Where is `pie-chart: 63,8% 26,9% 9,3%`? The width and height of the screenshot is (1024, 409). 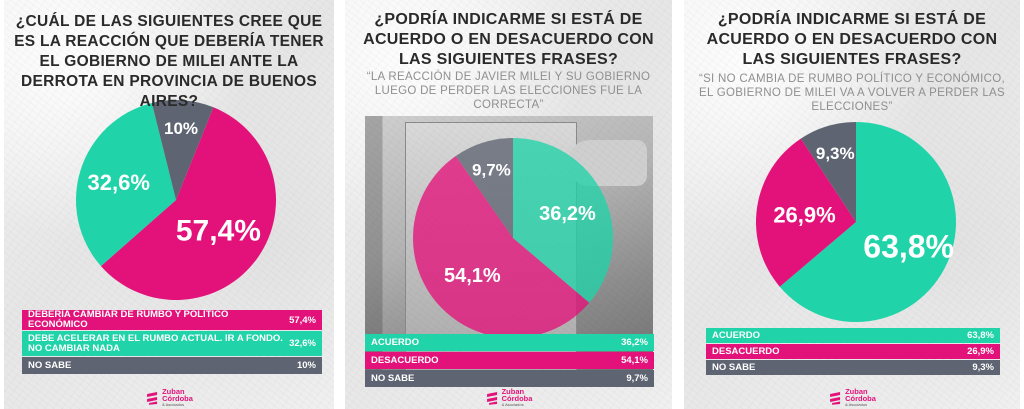 pie-chart: 63,8% 26,9% 9,3% is located at coordinates (856, 222).